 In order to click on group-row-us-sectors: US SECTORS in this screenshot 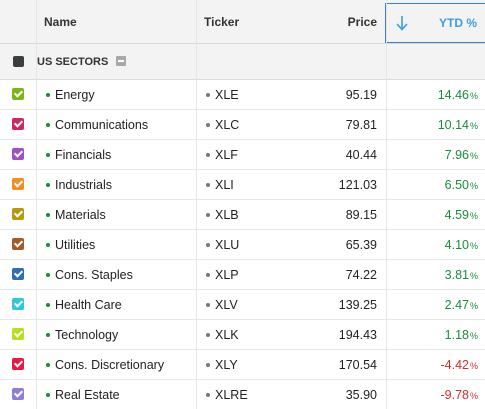, I will do `click(242, 62)`.